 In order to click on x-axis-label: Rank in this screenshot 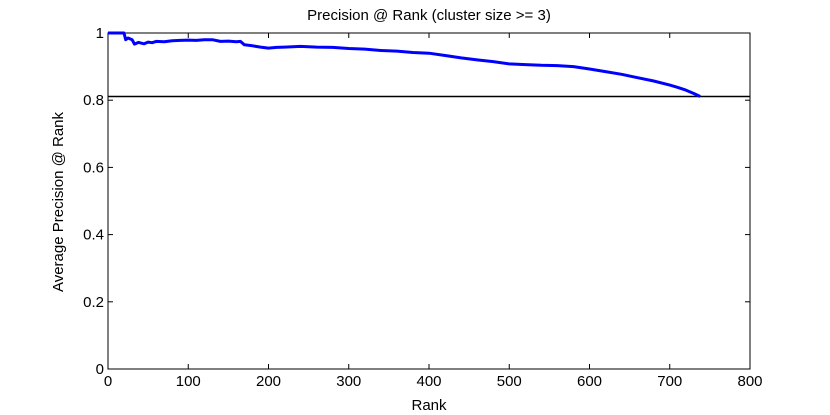, I will do `click(429, 405)`.